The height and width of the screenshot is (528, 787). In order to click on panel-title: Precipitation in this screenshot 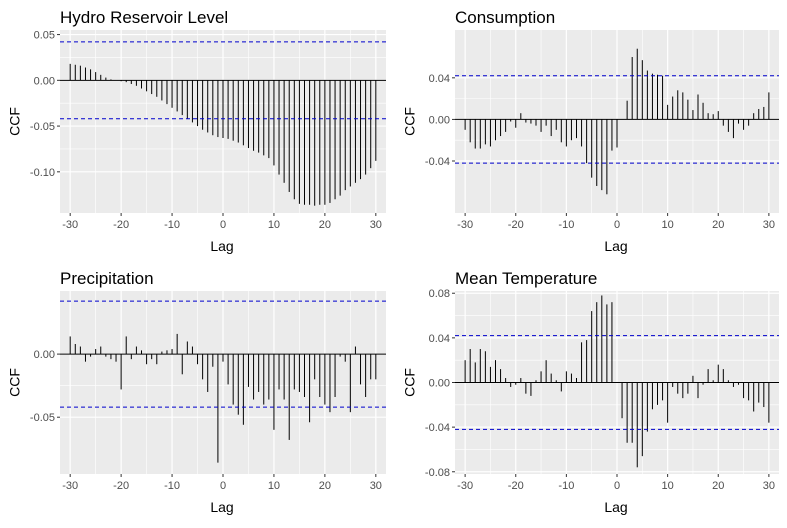, I will do `click(107, 278)`.